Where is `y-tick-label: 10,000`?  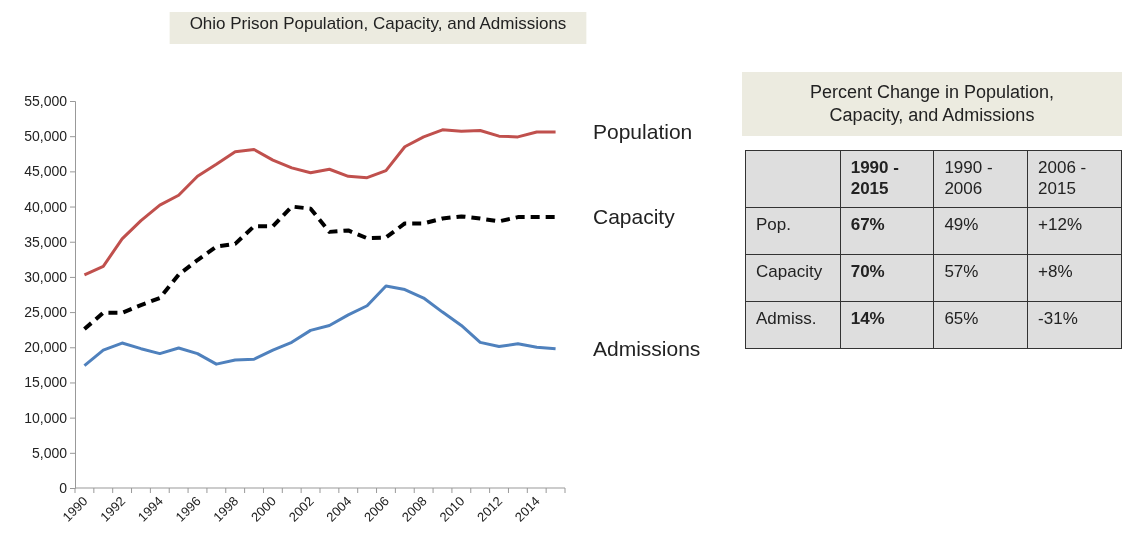 y-tick-label: 10,000 is located at coordinates (46, 417).